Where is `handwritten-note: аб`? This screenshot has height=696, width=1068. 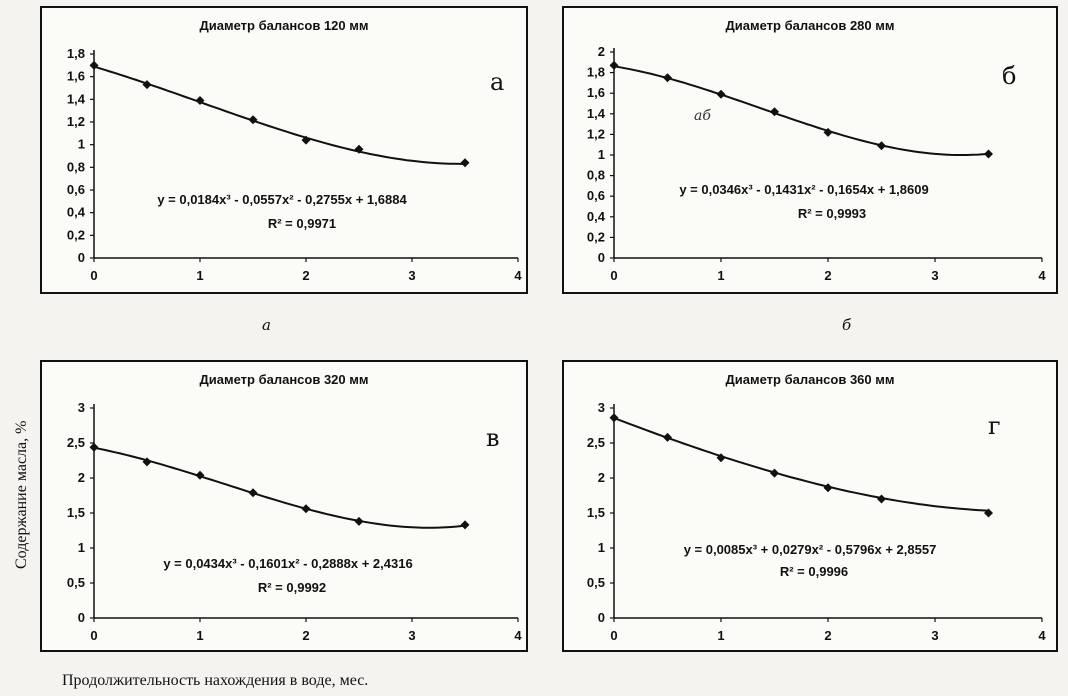
handwritten-note: аб is located at coordinates (702, 116).